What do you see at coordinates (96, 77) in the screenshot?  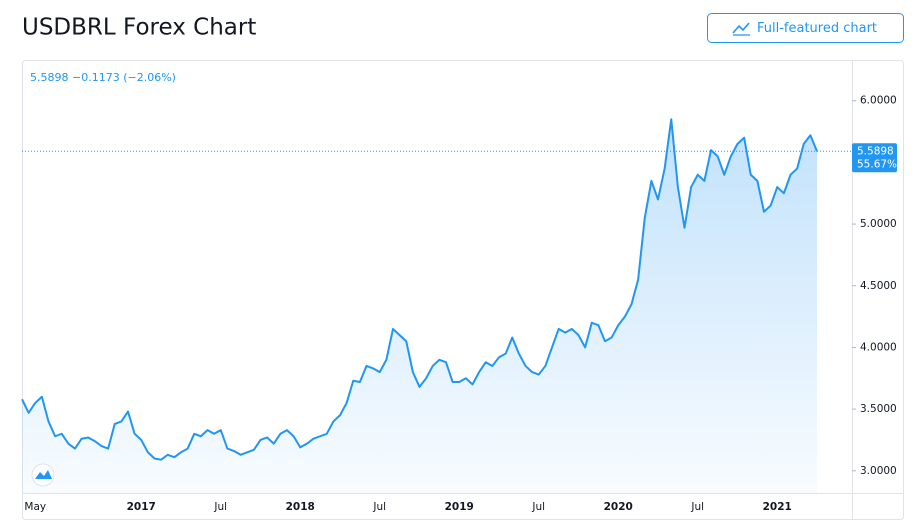 I see `change: −0.1173` at bounding box center [96, 77].